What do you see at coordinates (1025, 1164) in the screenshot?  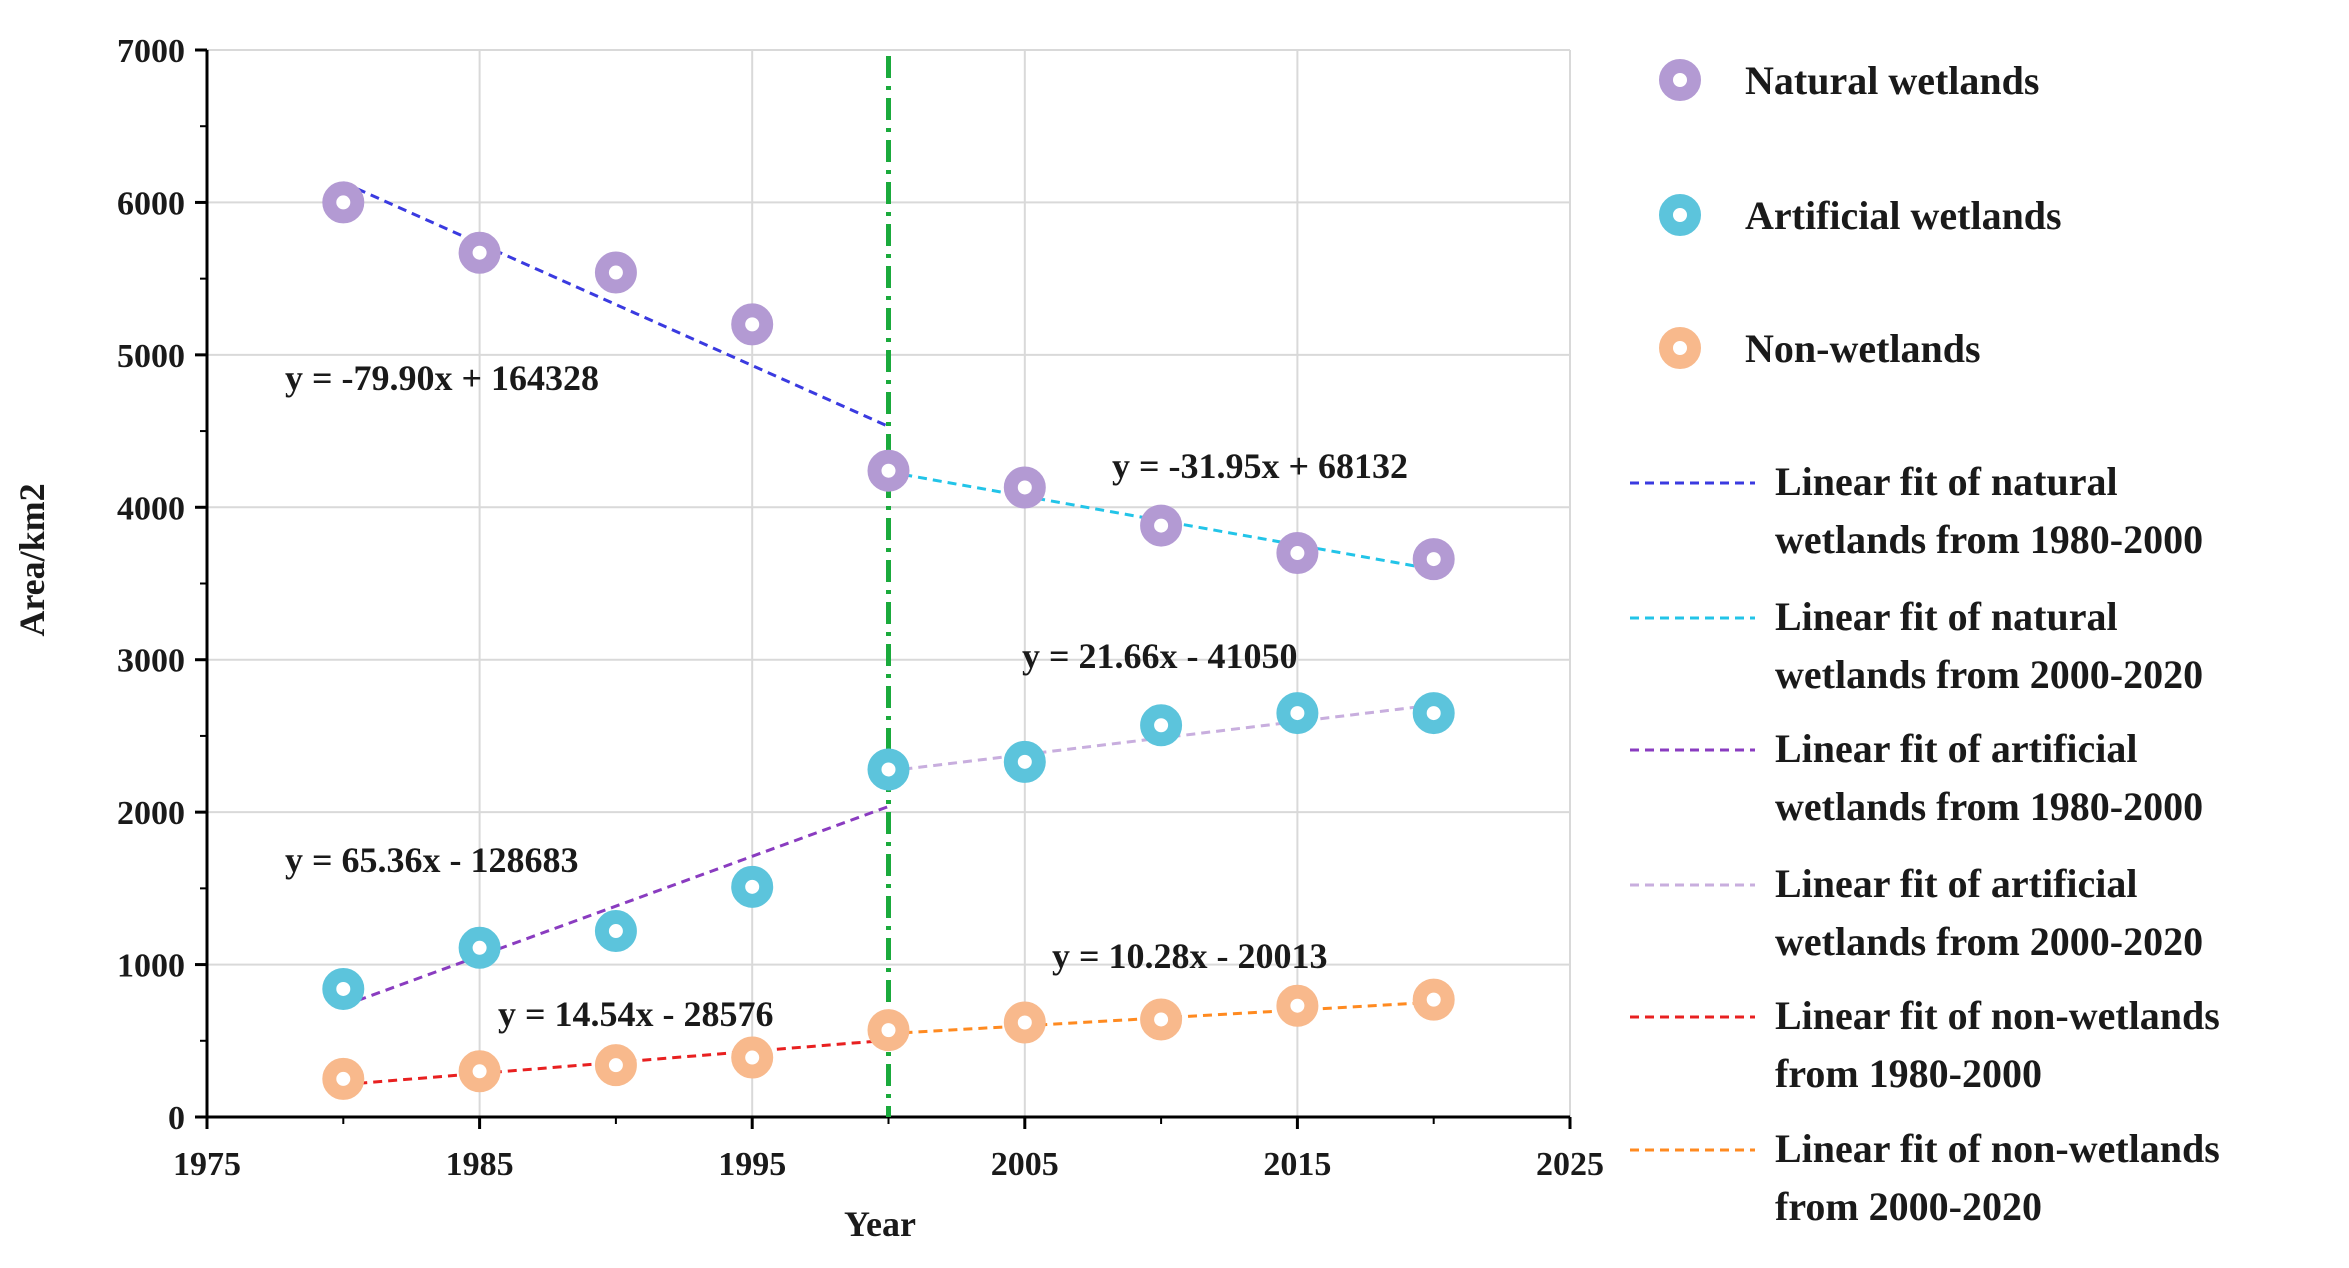 I see `x-tick-label: 2005` at bounding box center [1025, 1164].